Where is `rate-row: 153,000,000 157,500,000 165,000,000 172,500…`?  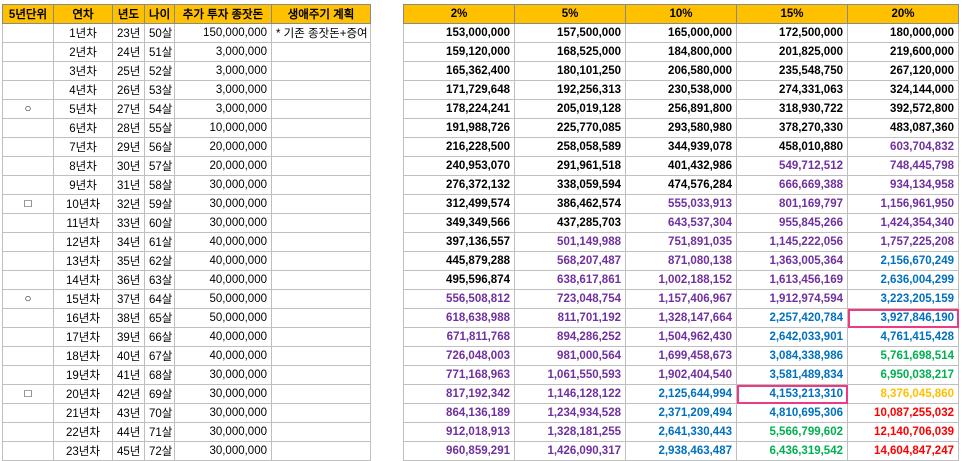
rate-row: 153,000,000 157,500,000 165,000,000 172,500… is located at coordinates (681, 33).